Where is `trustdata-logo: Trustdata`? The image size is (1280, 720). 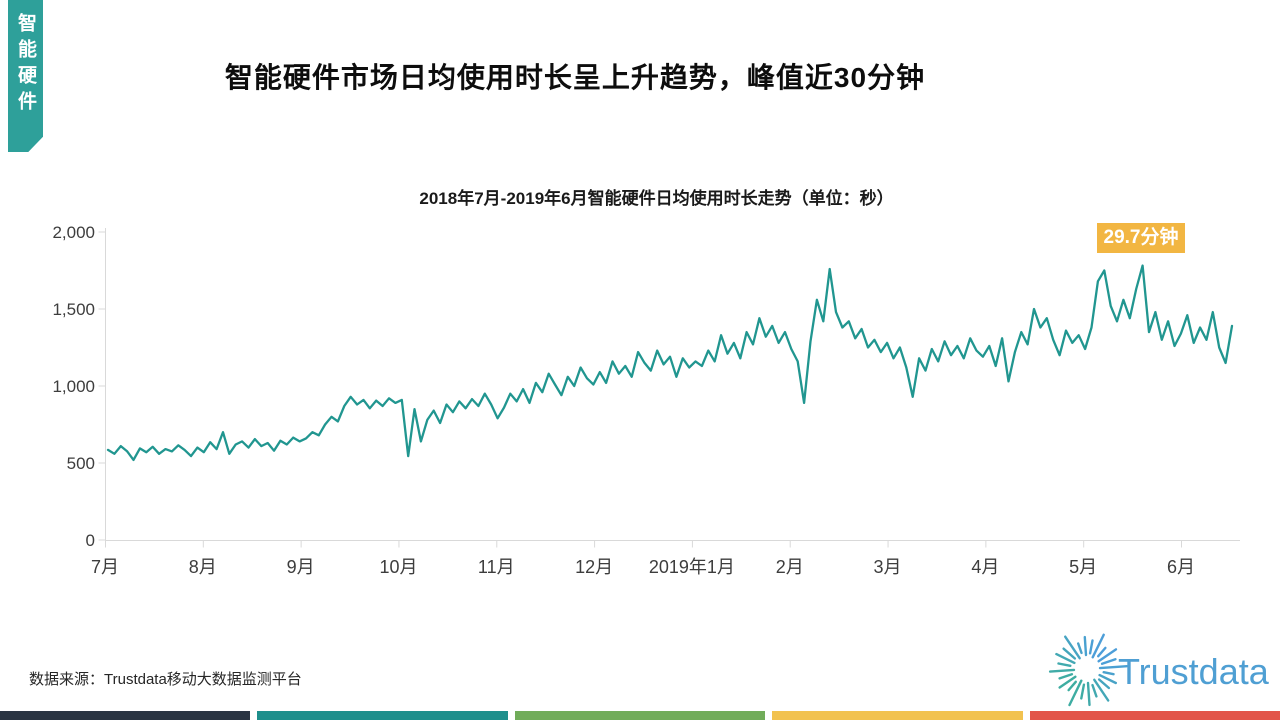
trustdata-logo: Trustdata is located at coordinates (1158, 669).